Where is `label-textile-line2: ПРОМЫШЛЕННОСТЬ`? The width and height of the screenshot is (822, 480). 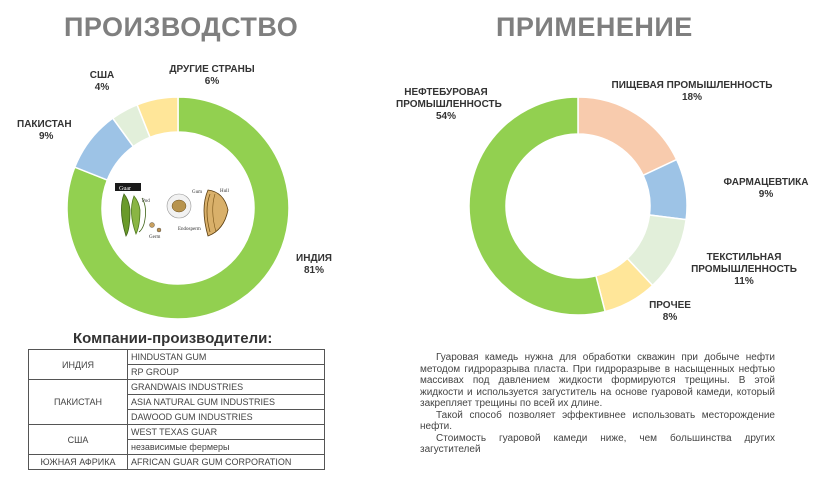 label-textile-line2: ПРОМЫШЛЕННОСТЬ is located at coordinates (744, 269).